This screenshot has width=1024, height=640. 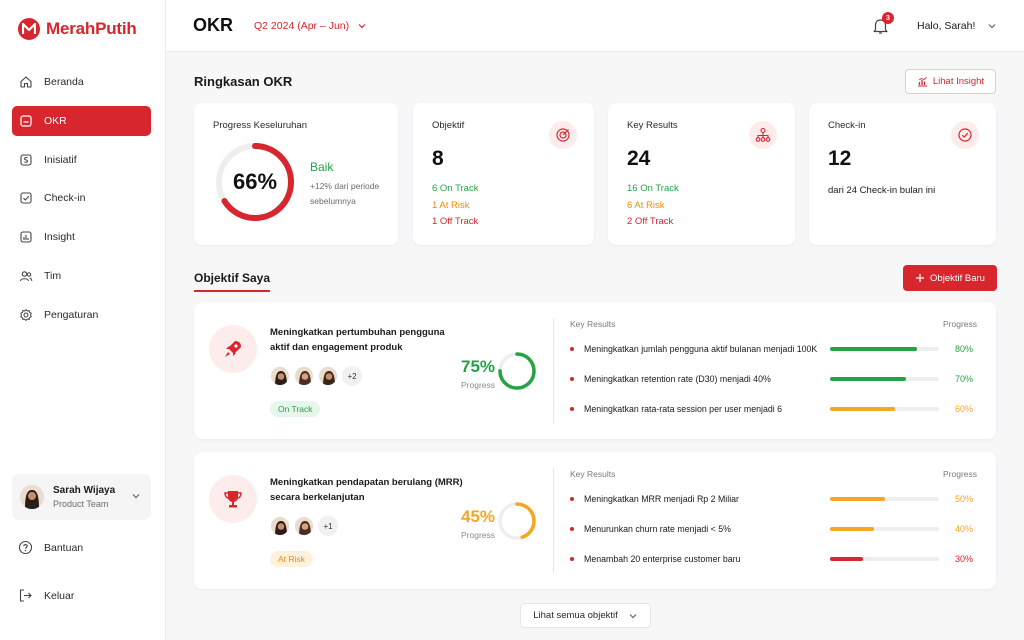 I want to click on key-result-percent: 60%, so click(x=963, y=409).